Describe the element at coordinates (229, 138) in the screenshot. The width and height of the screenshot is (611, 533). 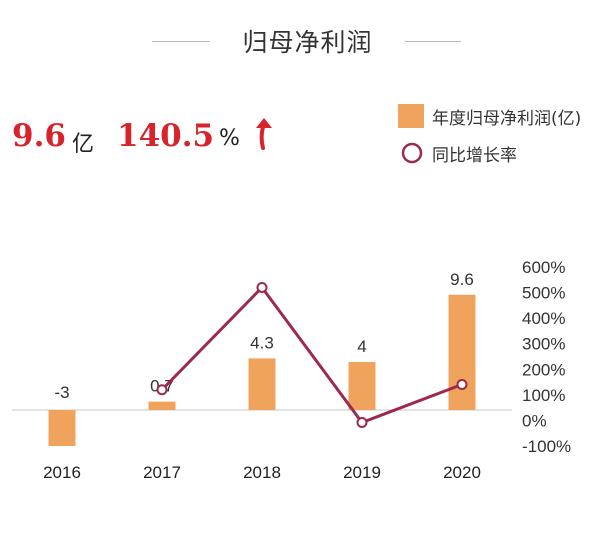
I see `kpi-growth-unit: %` at that location.